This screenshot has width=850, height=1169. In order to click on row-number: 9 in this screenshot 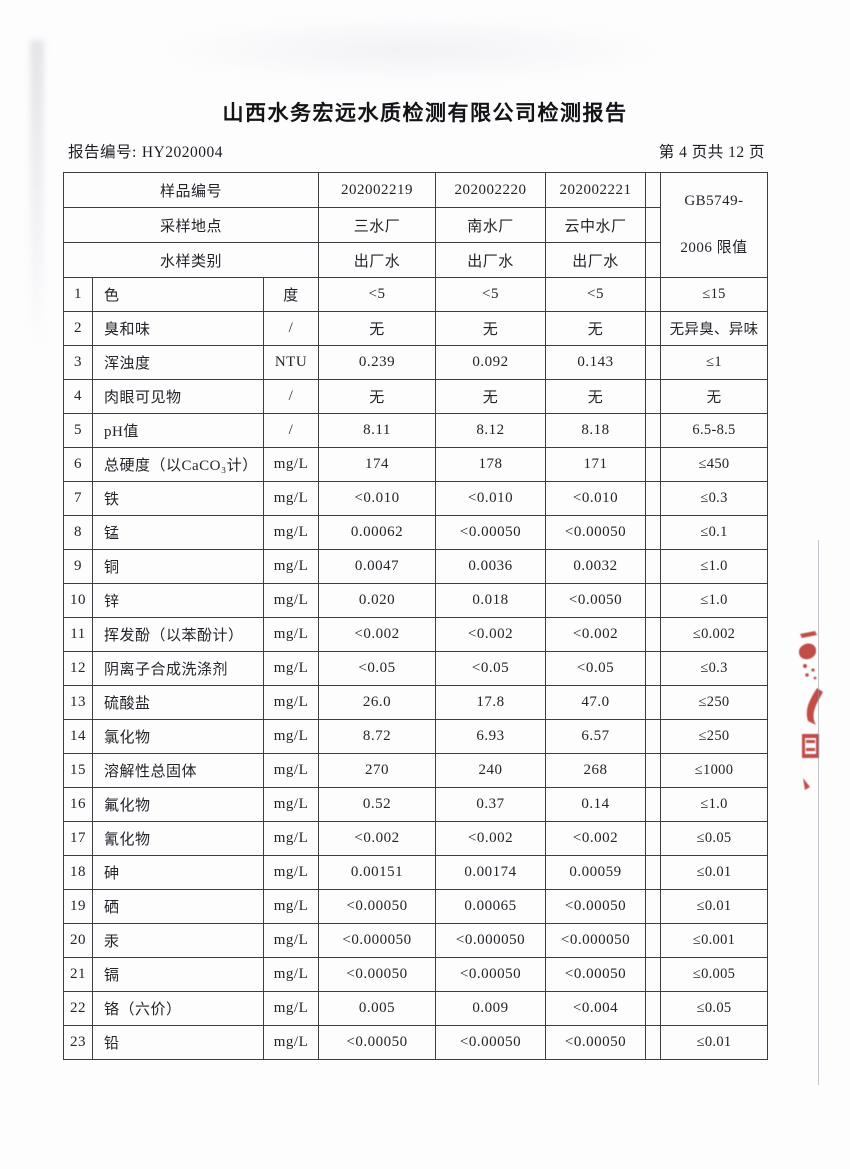, I will do `click(78, 566)`.